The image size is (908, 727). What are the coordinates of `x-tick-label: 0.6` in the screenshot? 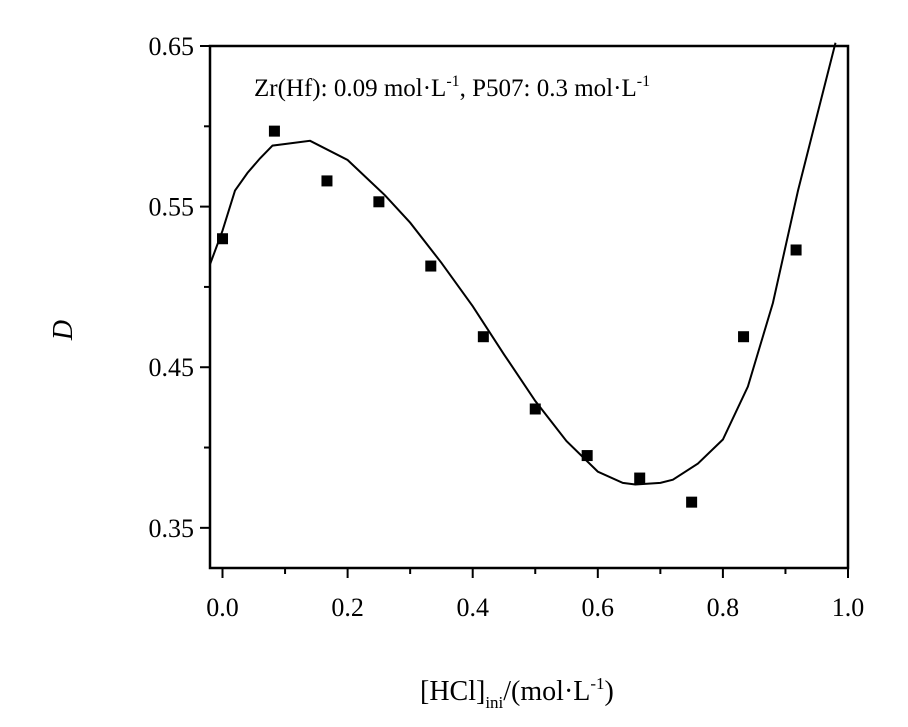 It's located at (598, 607).